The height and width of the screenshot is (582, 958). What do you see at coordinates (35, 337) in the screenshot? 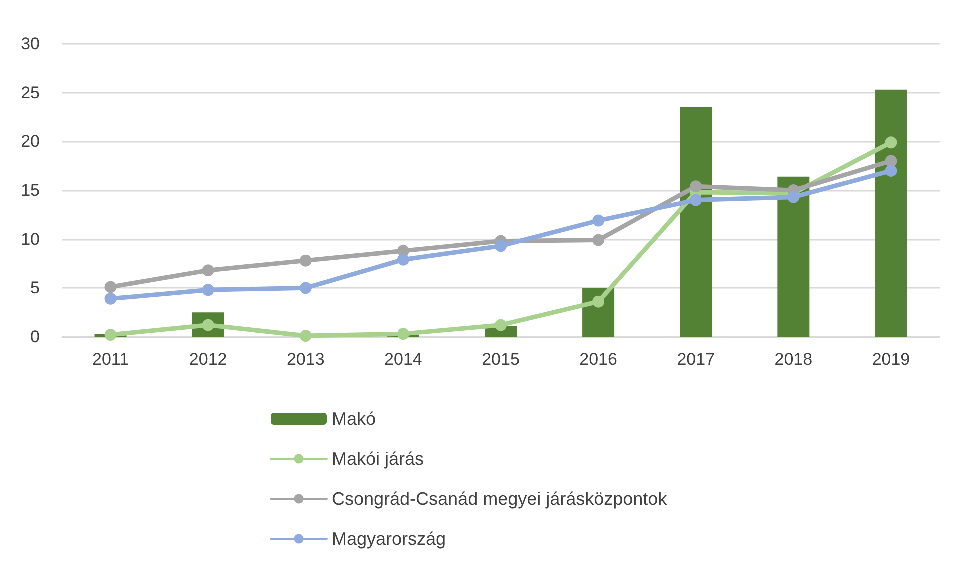
I see `y-tick-label: 0` at bounding box center [35, 337].